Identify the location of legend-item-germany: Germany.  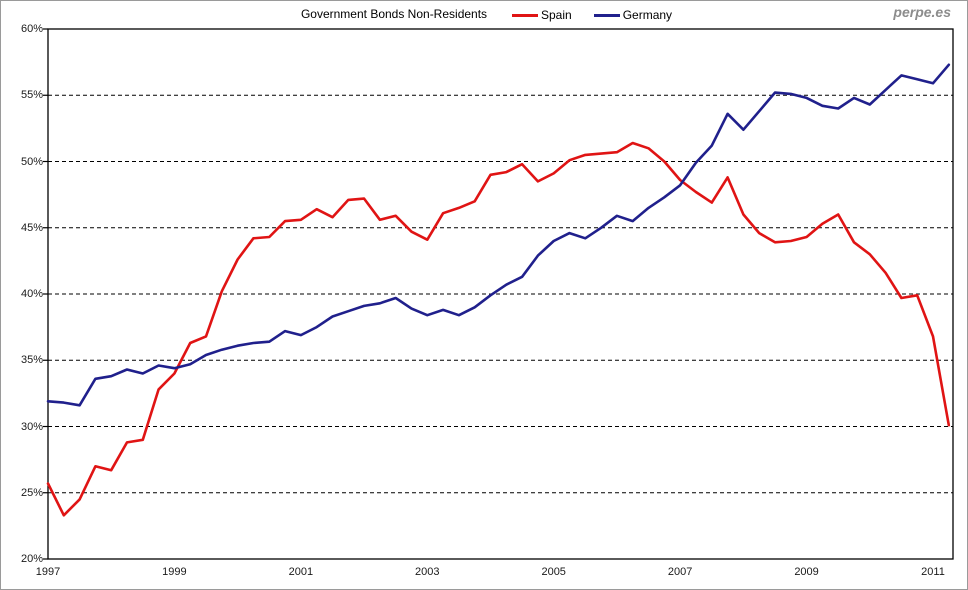
(633, 15).